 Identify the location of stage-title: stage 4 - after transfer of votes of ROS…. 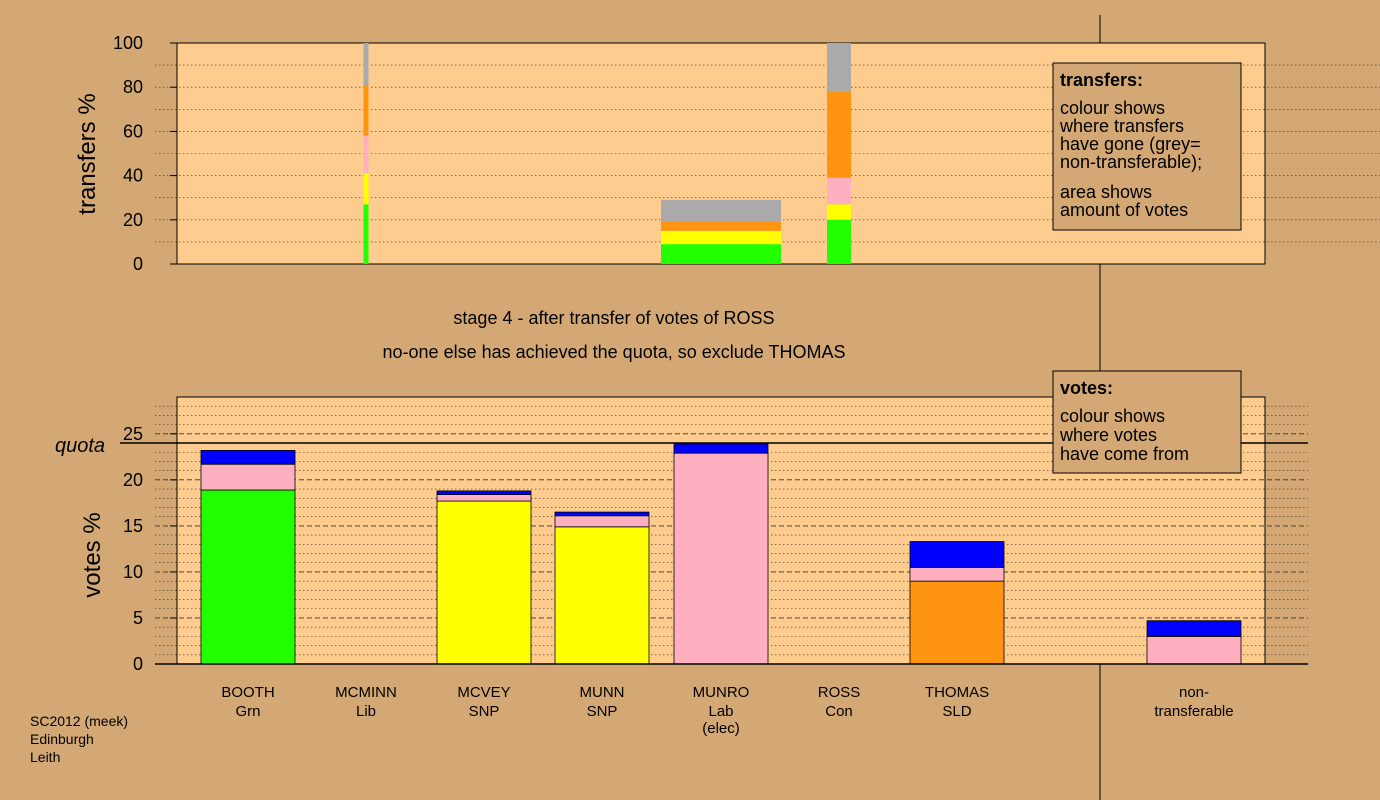
(613, 318).